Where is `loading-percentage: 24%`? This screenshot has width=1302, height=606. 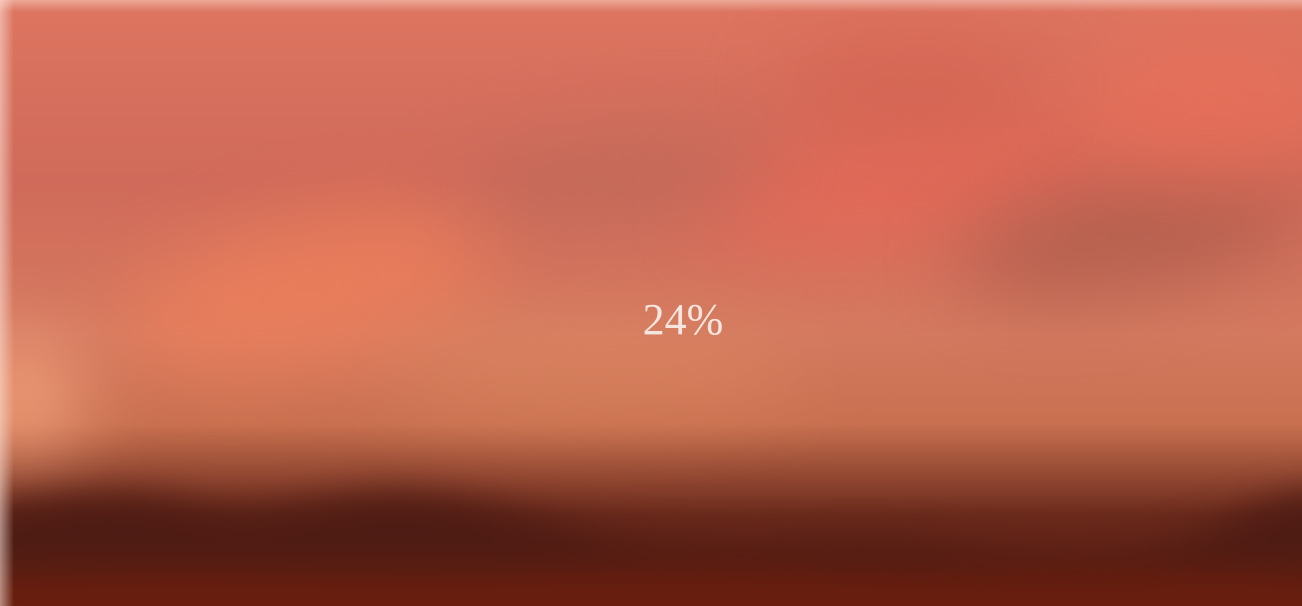 loading-percentage: 24% is located at coordinates (683, 319).